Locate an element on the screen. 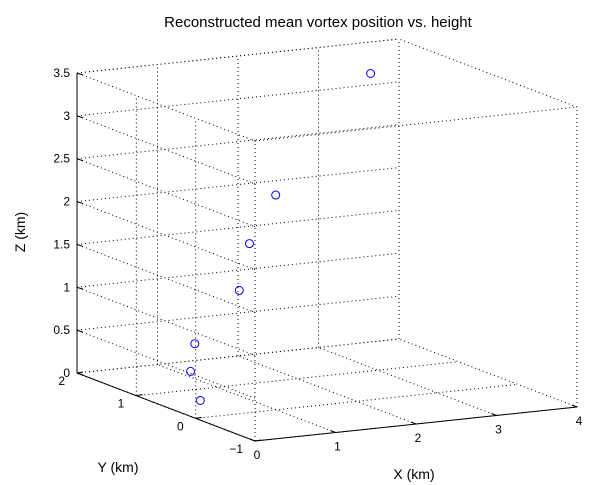 The width and height of the screenshot is (605, 485). z-tick-label: 3 is located at coordinates (66, 116).